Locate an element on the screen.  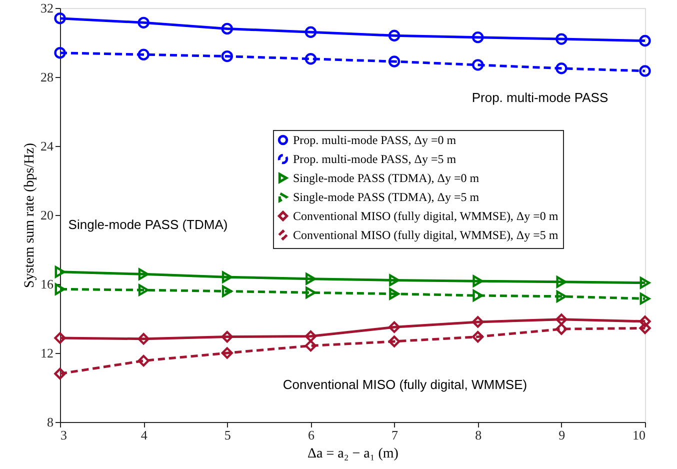
legend-label: Prop. multi-mode PASS, Δy =0 m is located at coordinates (375, 140).